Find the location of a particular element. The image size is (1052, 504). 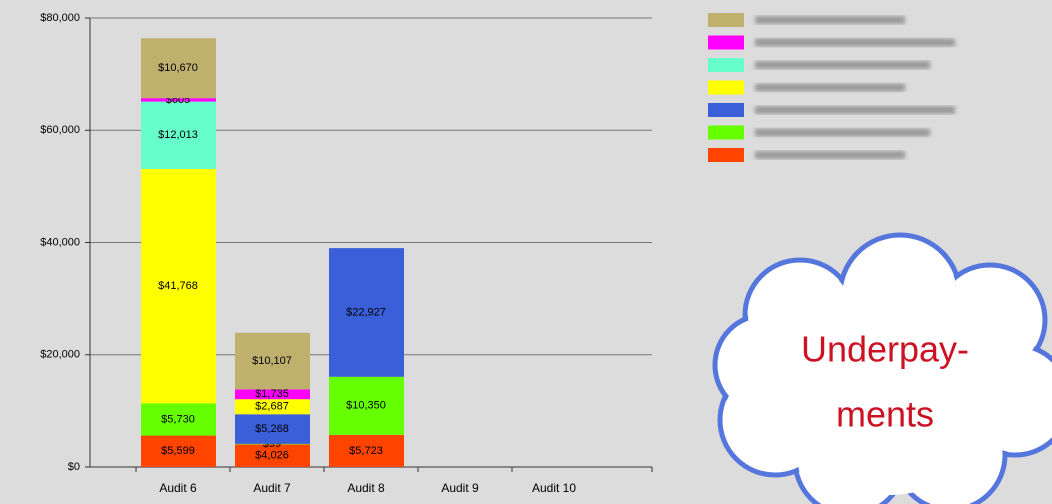

x-tick-label: Audit 10 is located at coordinates (554, 488).